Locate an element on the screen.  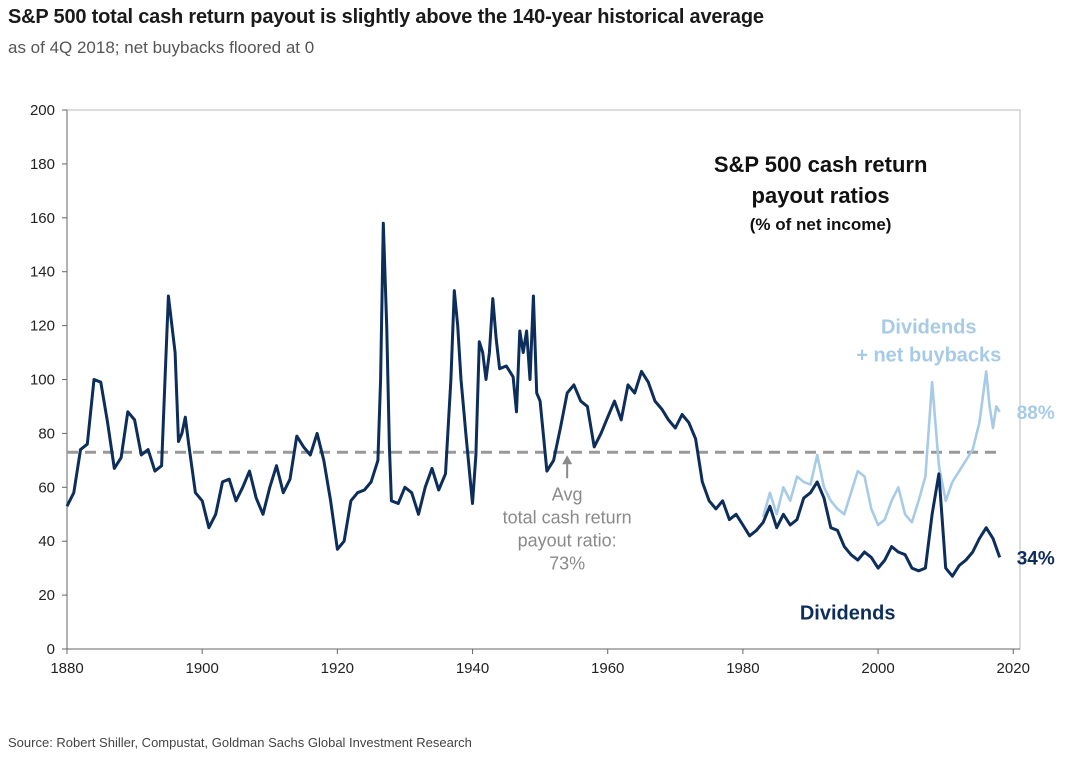
chart-title: payout ratios is located at coordinates (821, 195).